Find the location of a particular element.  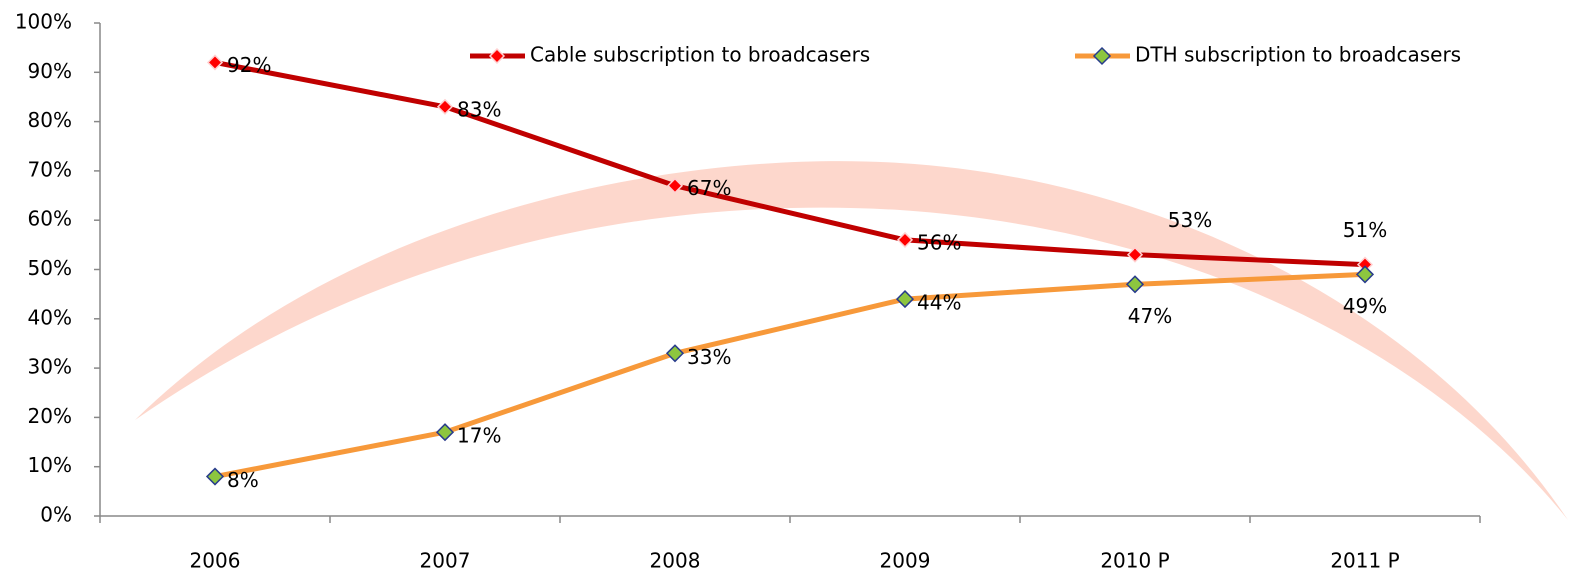

y-tick-label: 50% is located at coordinates (50, 268).